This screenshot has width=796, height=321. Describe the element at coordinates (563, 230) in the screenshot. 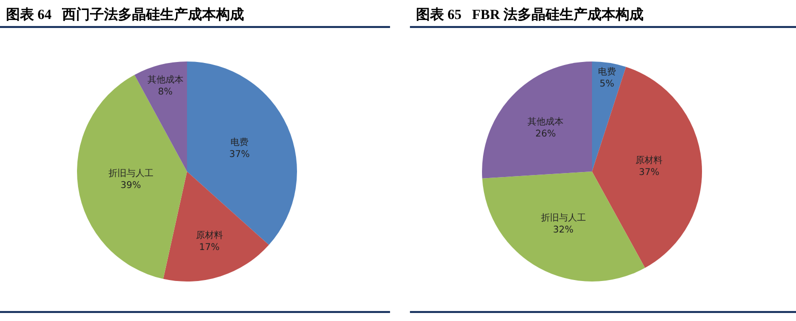

I see `data-label: 32%` at that location.